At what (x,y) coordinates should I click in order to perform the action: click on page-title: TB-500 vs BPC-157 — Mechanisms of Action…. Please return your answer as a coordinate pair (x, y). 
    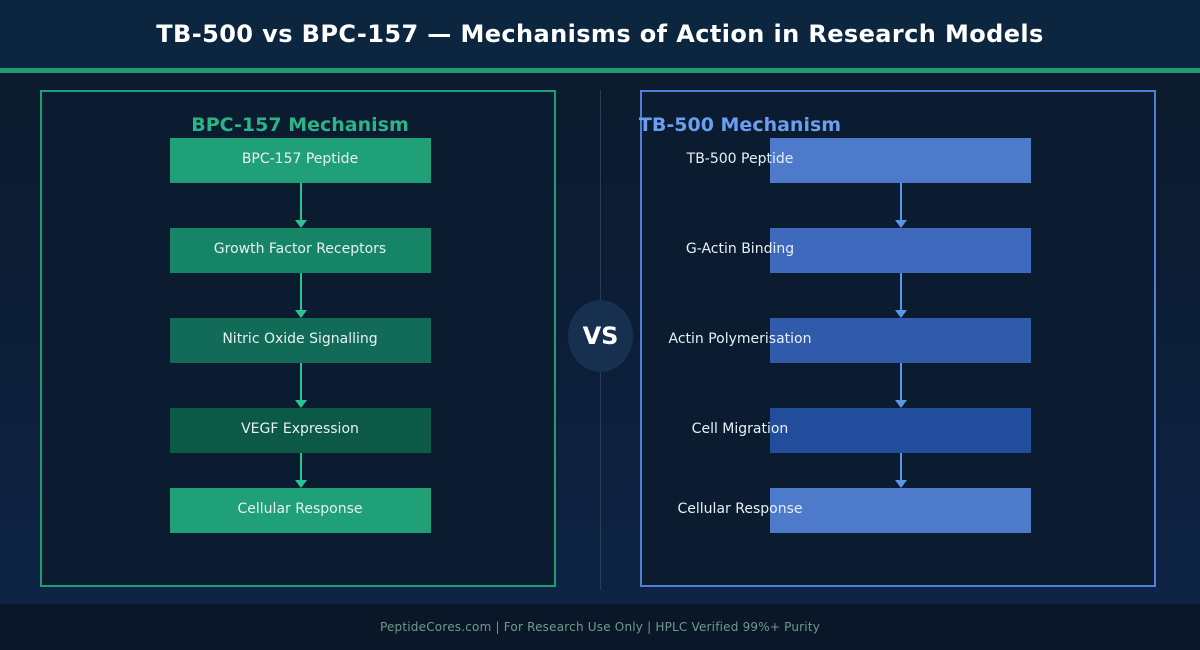
    Looking at the image, I should click on (600, 34).